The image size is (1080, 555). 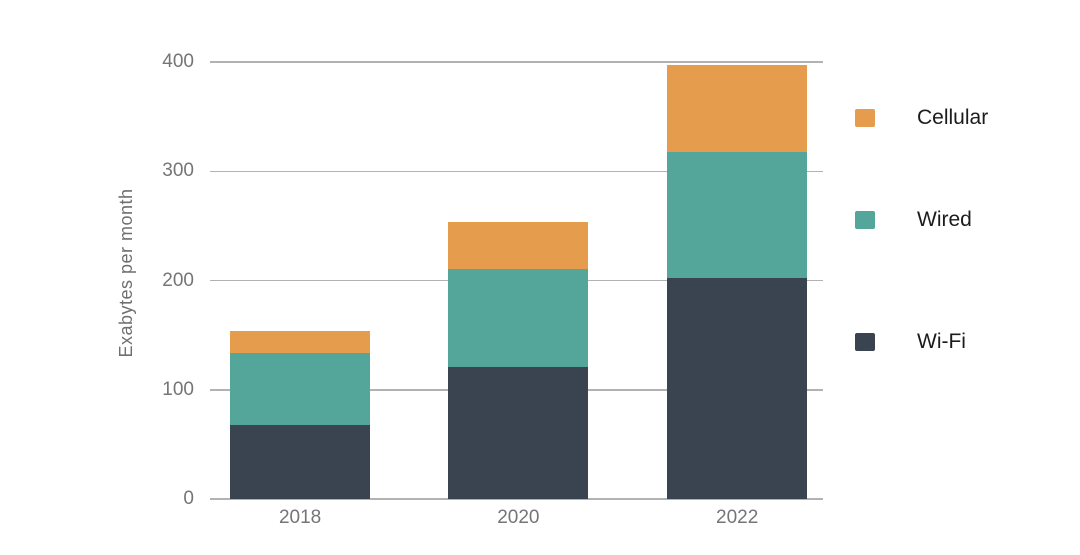 I want to click on bar-2018, so click(x=300, y=414).